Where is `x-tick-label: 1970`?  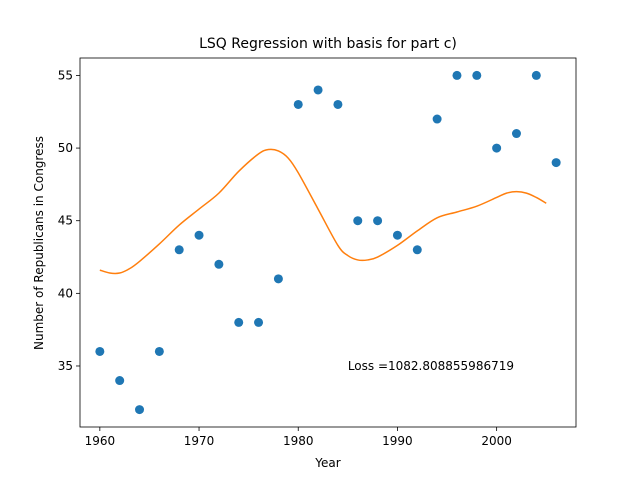
x-tick-label: 1970 is located at coordinates (199, 441).